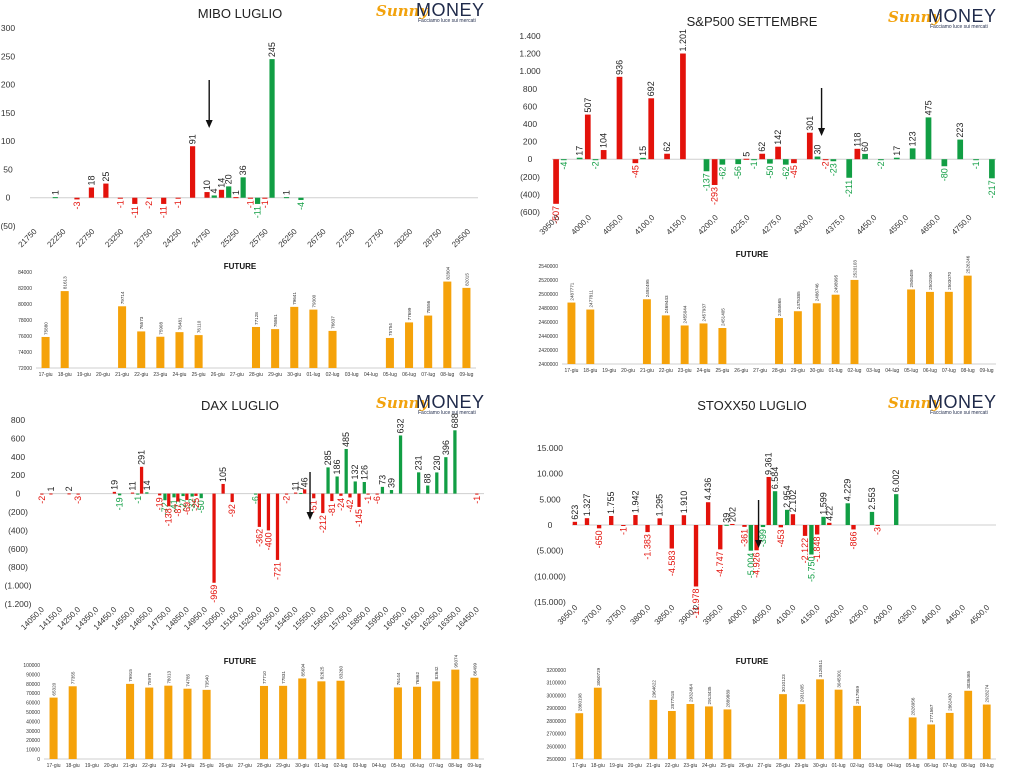  What do you see at coordinates (741, 371) in the screenshot?
I see `future-x-tick-label: 26-giu` at bounding box center [741, 371].